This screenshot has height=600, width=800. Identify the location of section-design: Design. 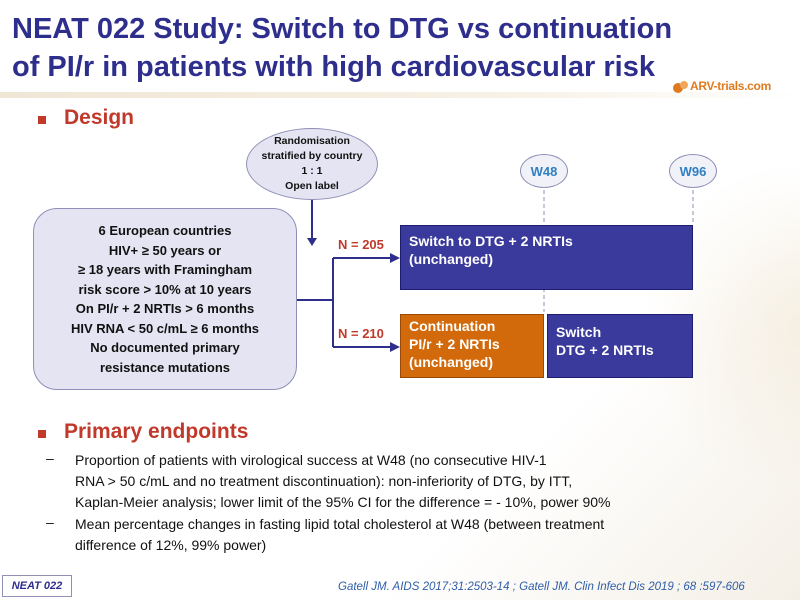
(99, 117).